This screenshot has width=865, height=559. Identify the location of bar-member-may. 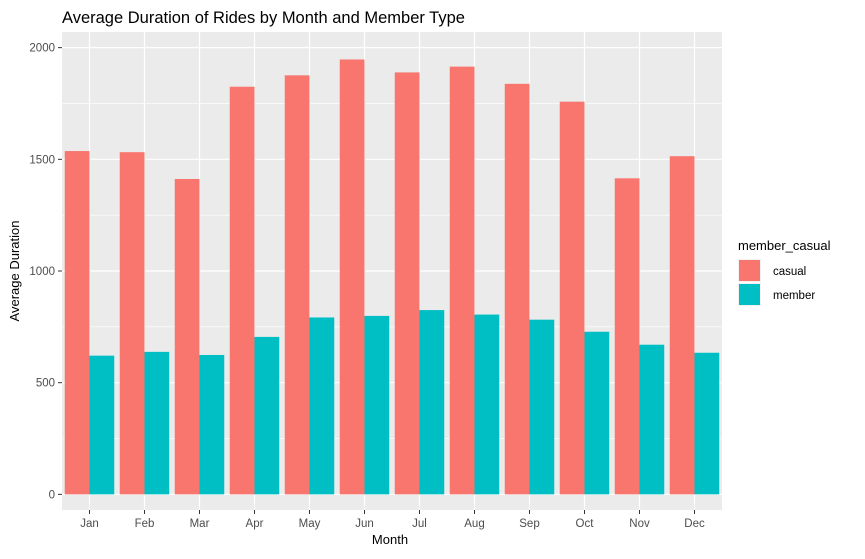
(322, 406).